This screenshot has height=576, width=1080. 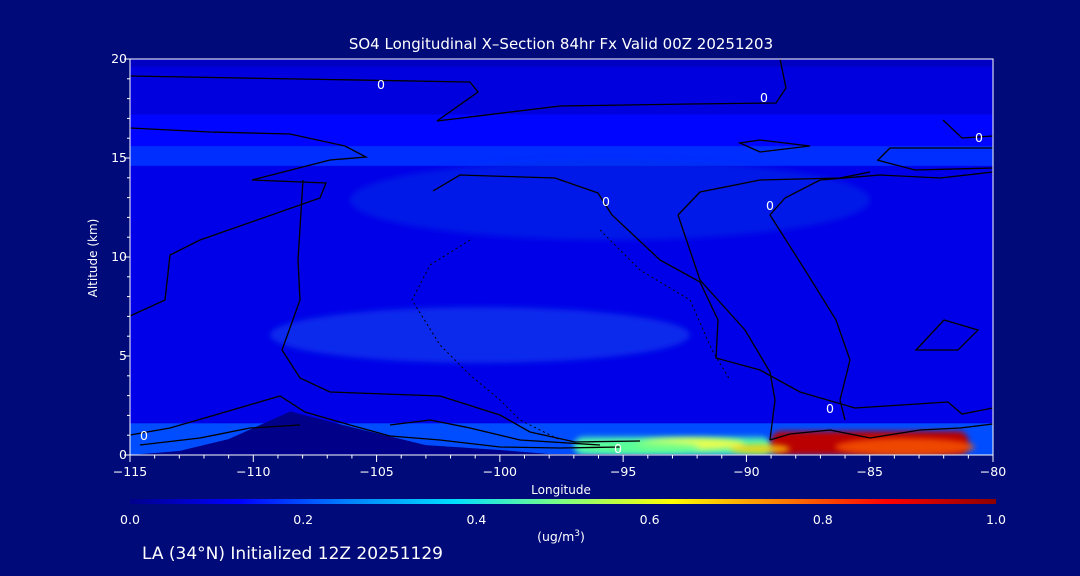 What do you see at coordinates (559, 467) in the screenshot?
I see `x-axis: −115 −110 −105 −100 −95 −90 −85 −80` at bounding box center [559, 467].